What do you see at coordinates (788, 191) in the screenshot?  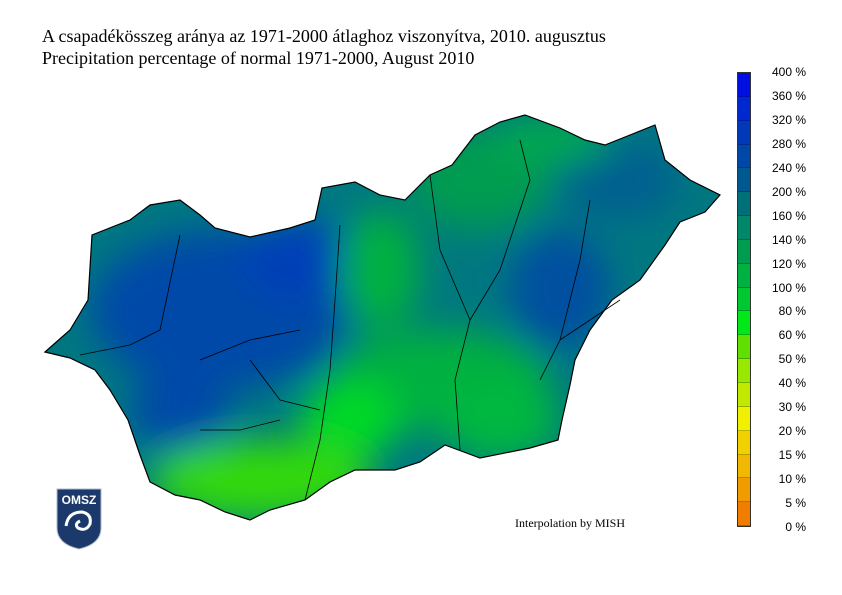 I see `legend-label: 200 %` at bounding box center [788, 191].